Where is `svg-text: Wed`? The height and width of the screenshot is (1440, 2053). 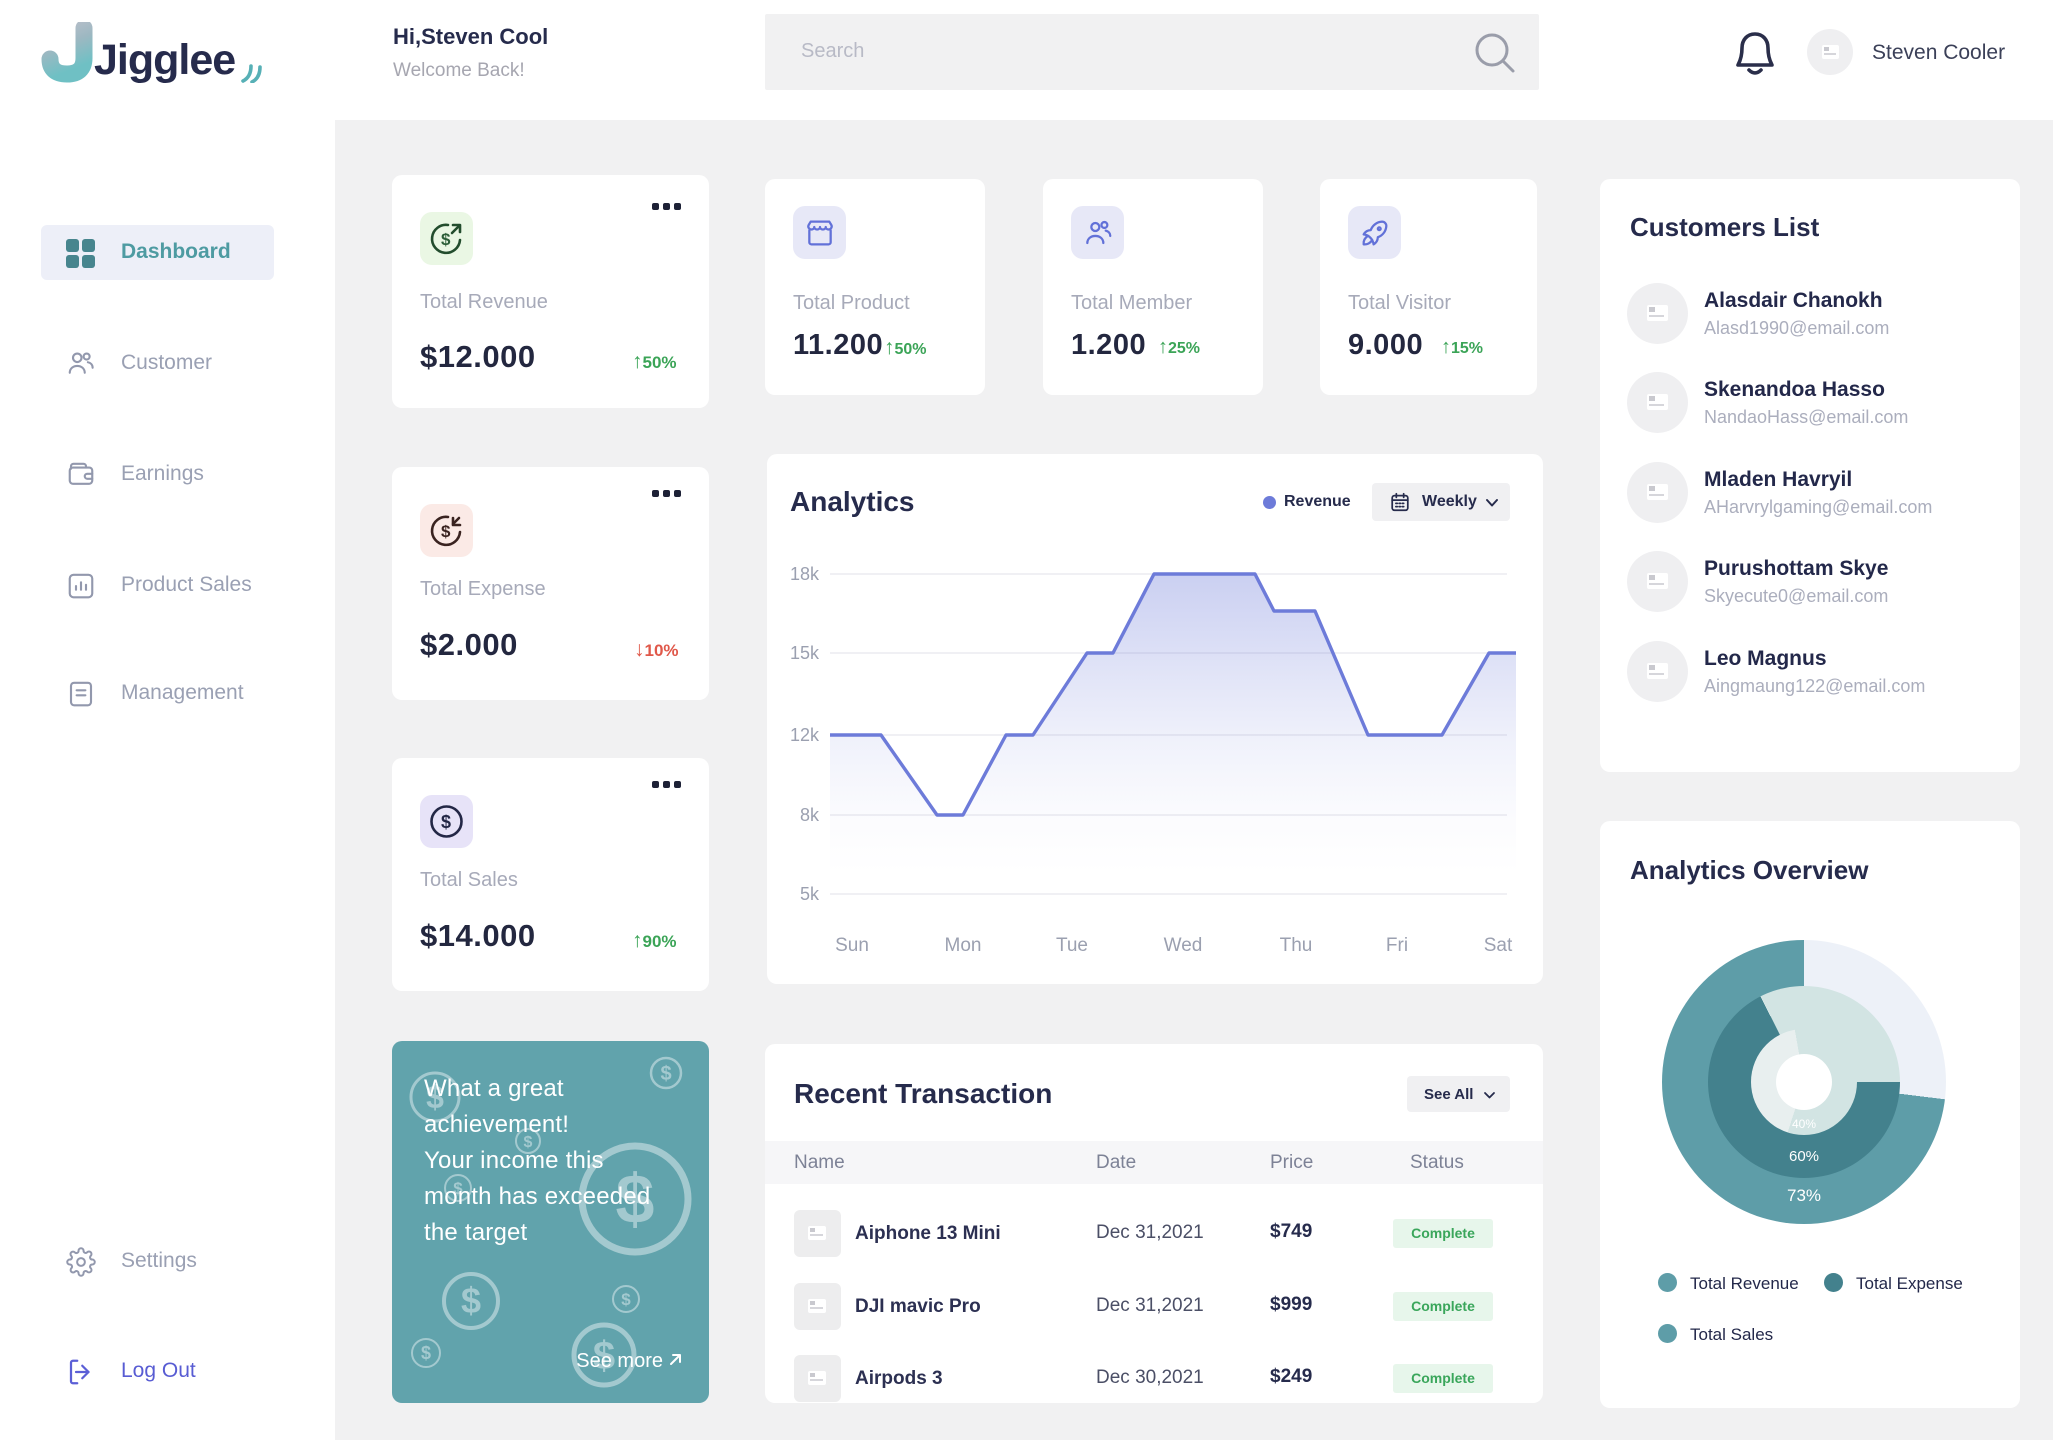
svg-text: Wed is located at coordinates (1183, 945).